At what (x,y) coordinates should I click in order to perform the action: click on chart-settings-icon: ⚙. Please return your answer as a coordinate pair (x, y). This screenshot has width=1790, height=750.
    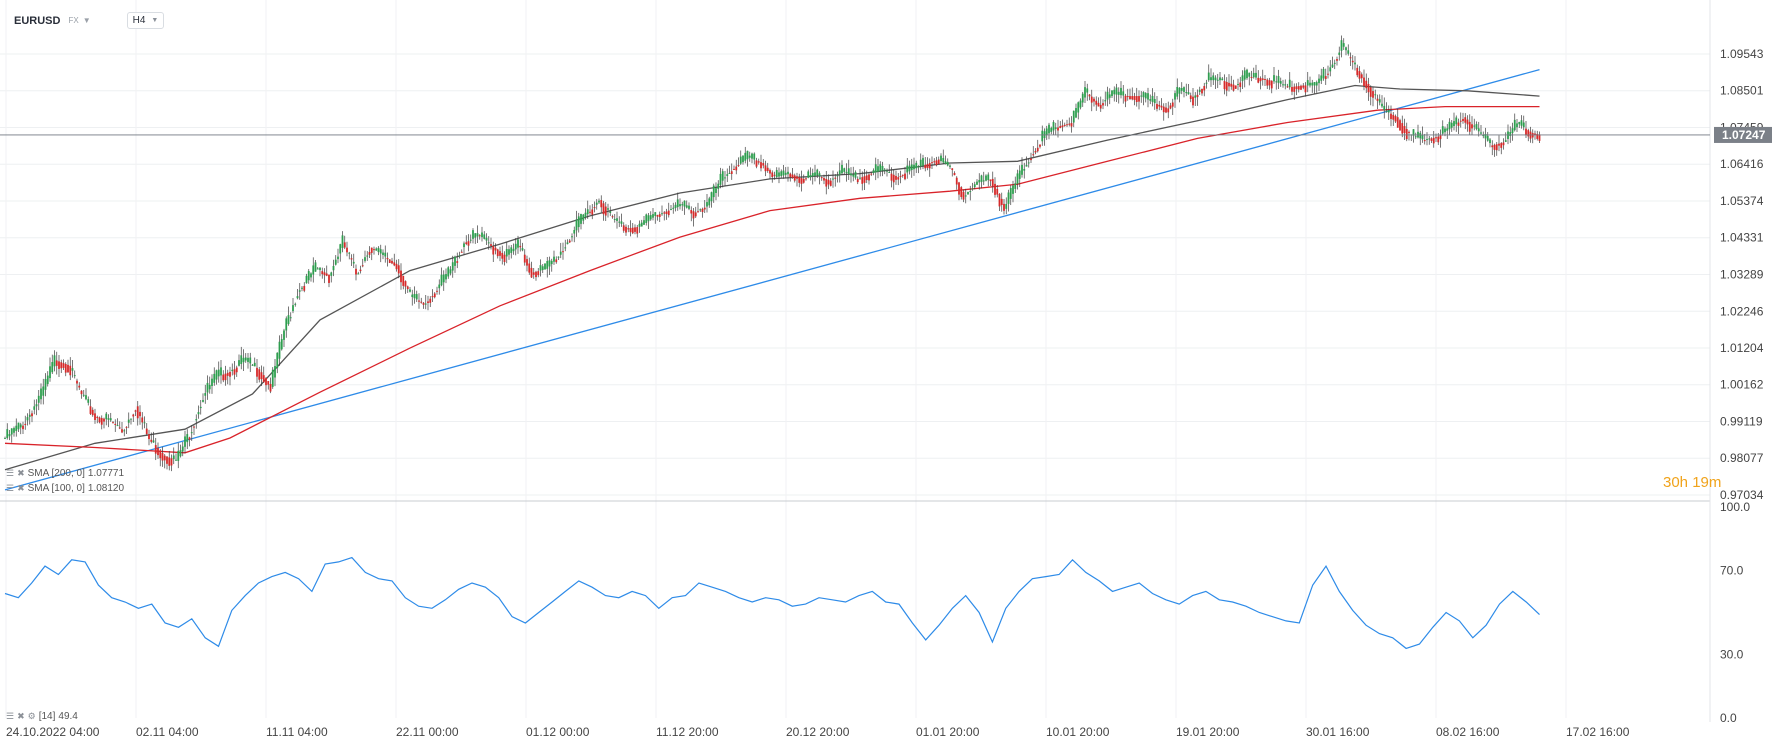
    Looking at the image, I should click on (31, 716).